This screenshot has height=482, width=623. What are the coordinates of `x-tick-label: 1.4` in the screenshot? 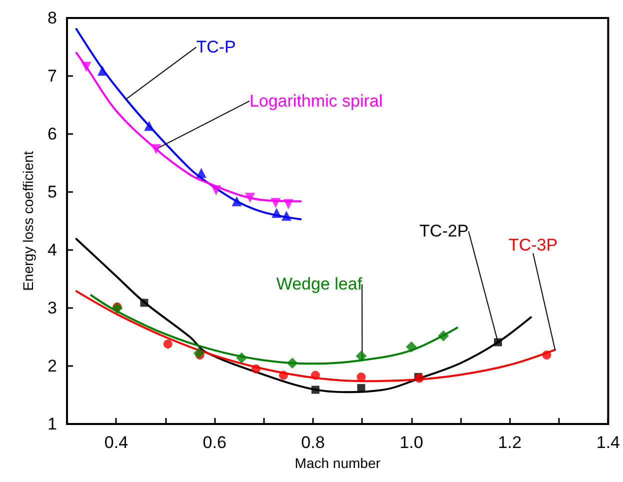 It's located at (608, 442).